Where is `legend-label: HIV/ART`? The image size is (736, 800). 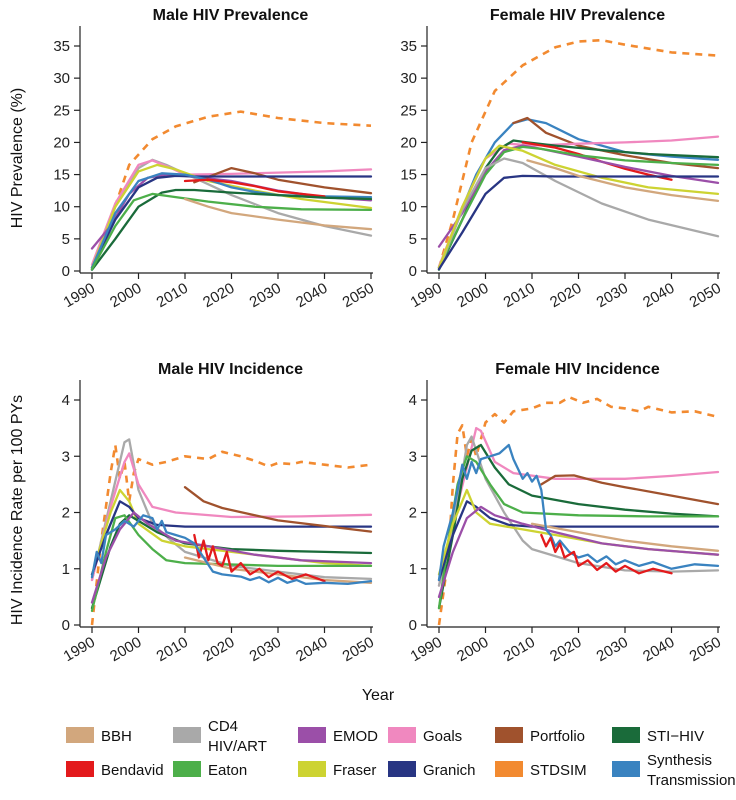 legend-label: HIV/ART is located at coordinates (237, 746).